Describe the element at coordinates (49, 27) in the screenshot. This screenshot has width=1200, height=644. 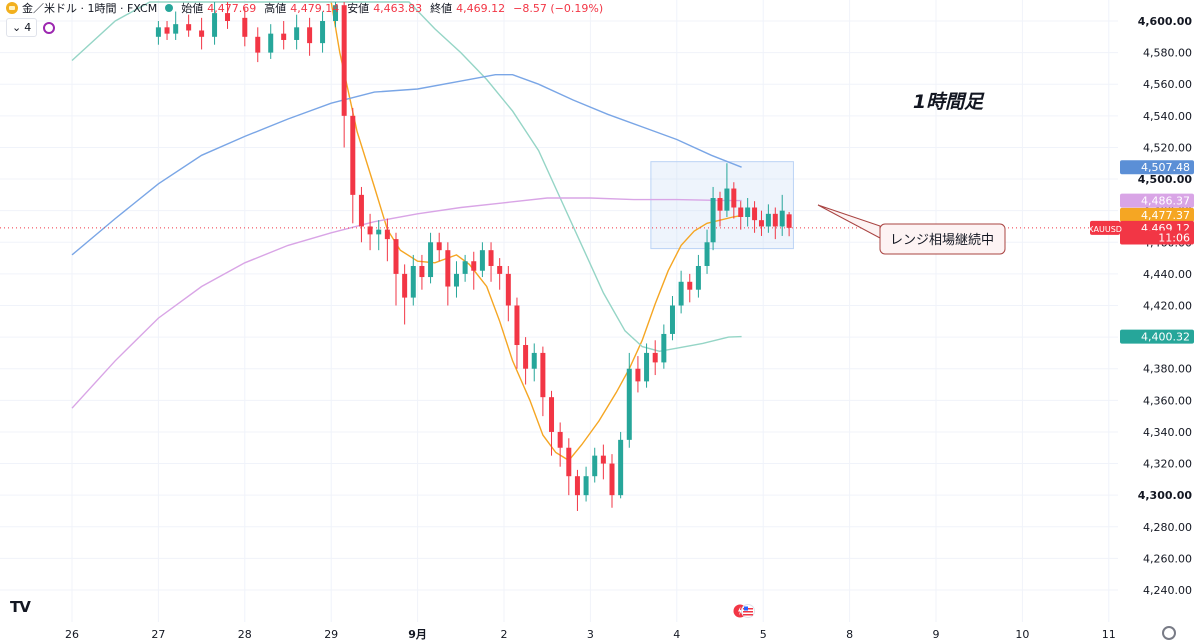
I see `indicator-refresh-icon` at that location.